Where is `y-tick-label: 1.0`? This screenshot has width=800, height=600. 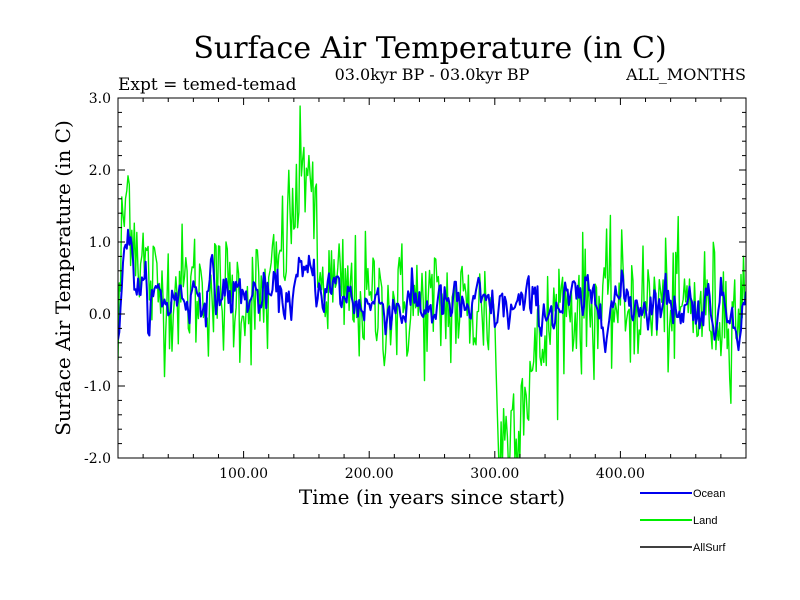 y-tick-label: 1.0 is located at coordinates (100, 243).